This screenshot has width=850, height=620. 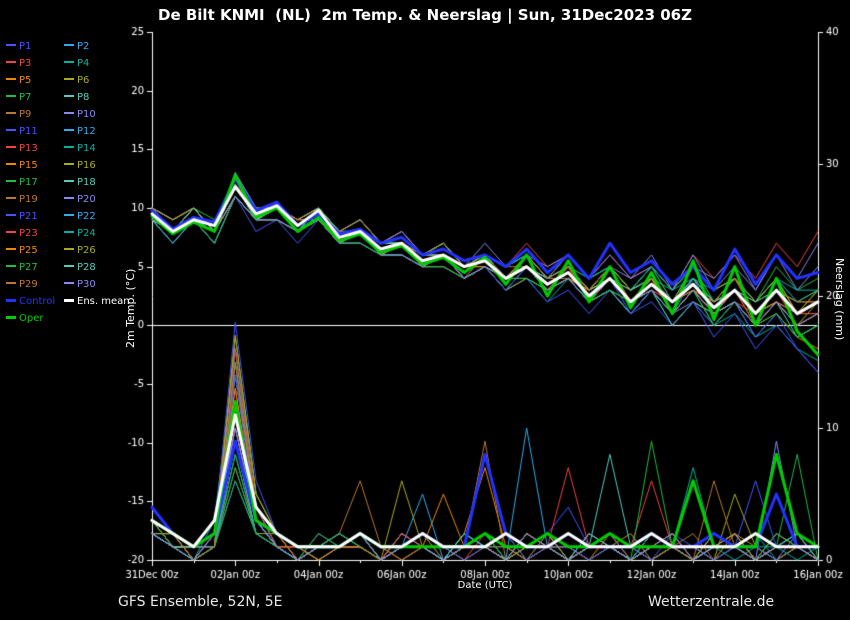 What do you see at coordinates (99, 284) in the screenshot?
I see `legend-item: P30` at bounding box center [99, 284].